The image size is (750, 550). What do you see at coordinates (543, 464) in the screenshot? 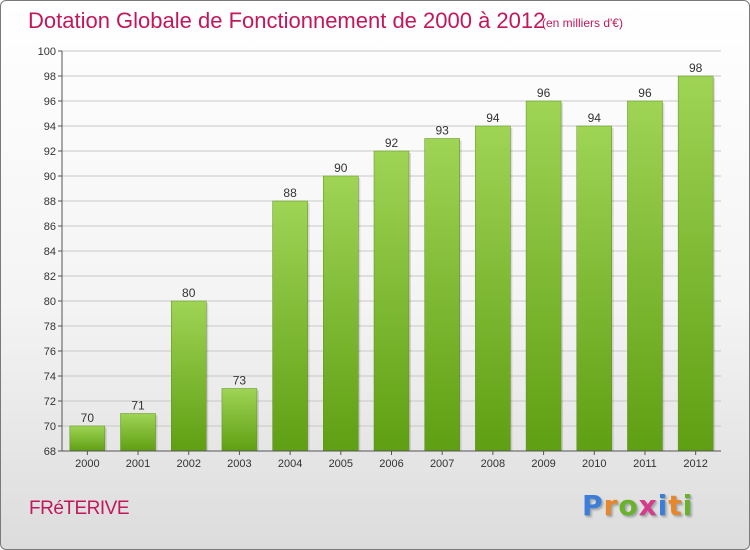
I see `x-tick-label: 2009` at bounding box center [543, 464].